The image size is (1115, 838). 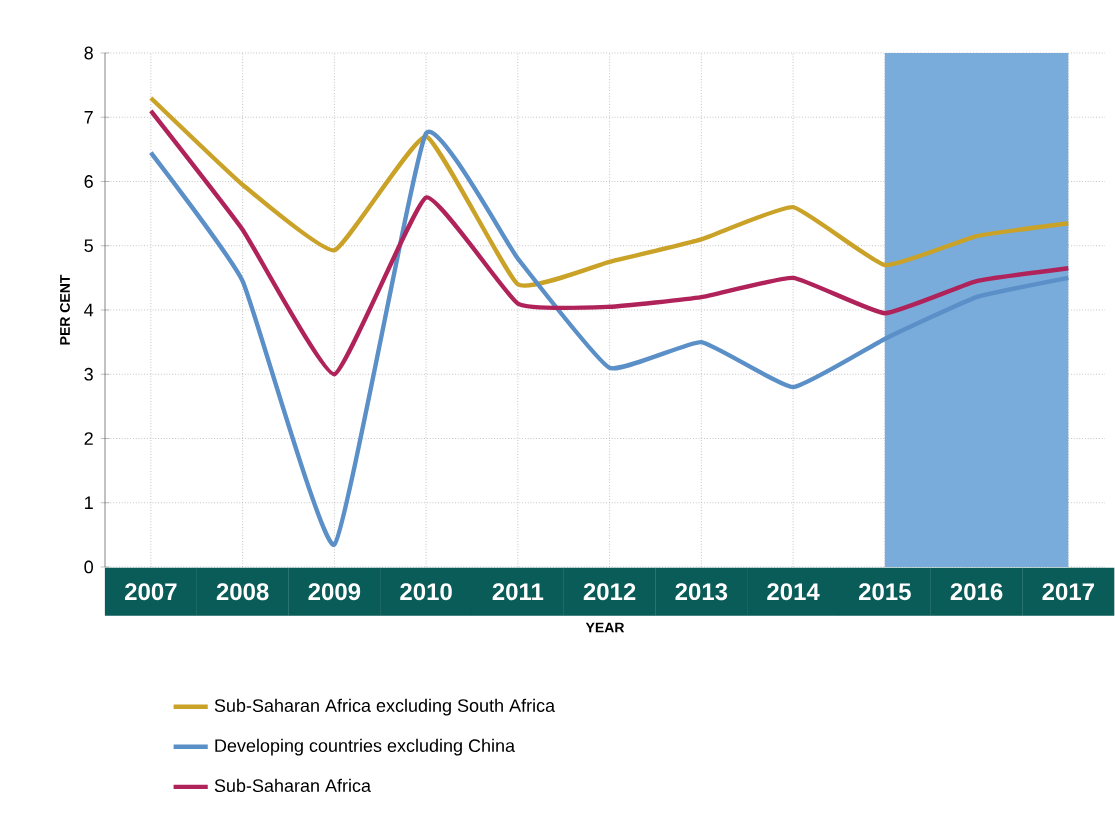 What do you see at coordinates (88, 117) in the screenshot?
I see `y-tick-label: 7` at bounding box center [88, 117].